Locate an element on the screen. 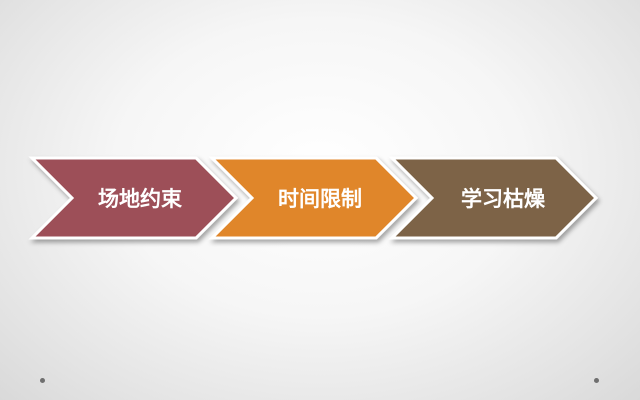 This screenshot has height=400, width=640. chevron-step-2: 时间限制 is located at coordinates (313, 198).